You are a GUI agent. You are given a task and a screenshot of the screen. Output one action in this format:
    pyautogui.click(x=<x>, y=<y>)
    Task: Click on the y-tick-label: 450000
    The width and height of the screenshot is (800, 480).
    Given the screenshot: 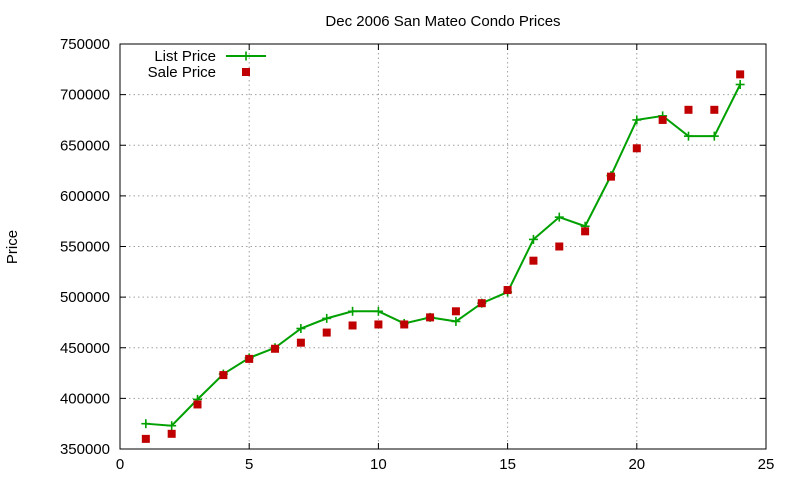 What is the action you would take?
    pyautogui.click(x=85, y=348)
    